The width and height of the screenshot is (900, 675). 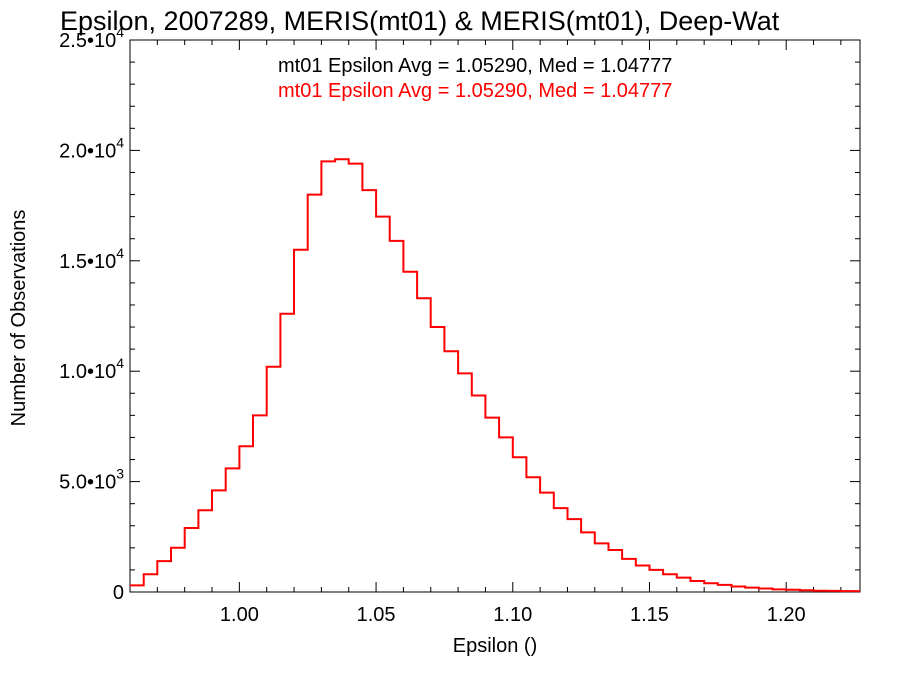 What do you see at coordinates (19, 318) in the screenshot?
I see `y-axis-label: Number of Observations` at bounding box center [19, 318].